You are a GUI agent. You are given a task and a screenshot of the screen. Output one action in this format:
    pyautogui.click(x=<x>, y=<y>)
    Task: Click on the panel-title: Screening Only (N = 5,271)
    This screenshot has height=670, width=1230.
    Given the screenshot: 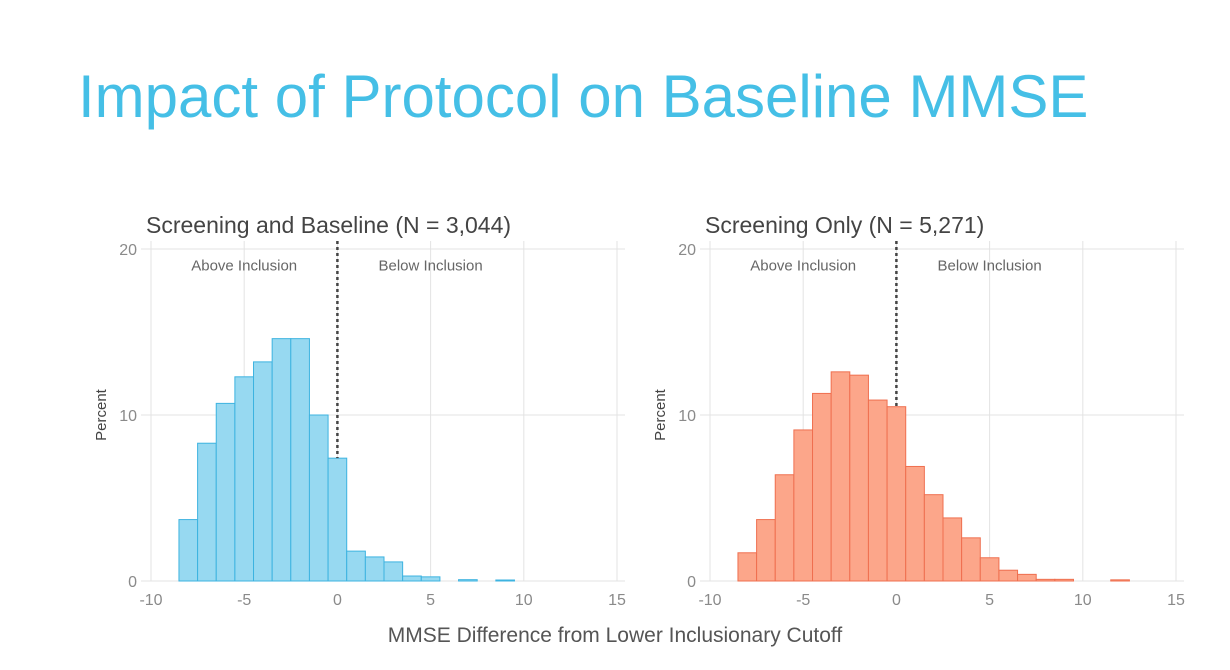 What is the action you would take?
    pyautogui.click(x=844, y=225)
    